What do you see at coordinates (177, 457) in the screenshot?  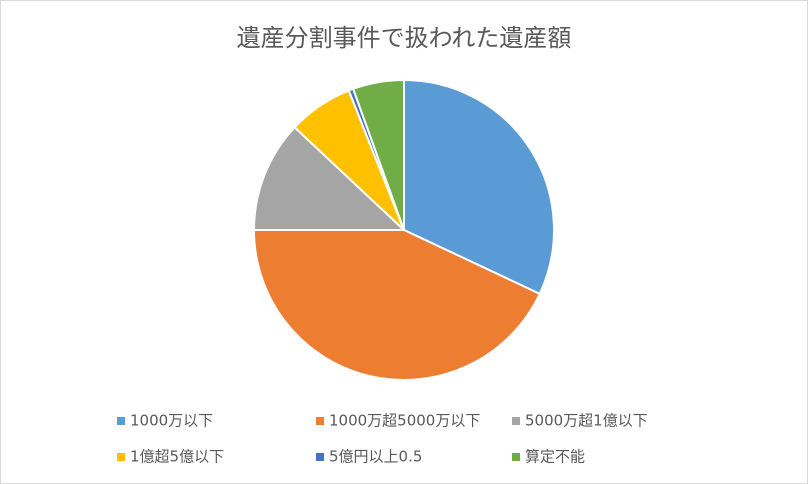 I see `legend-label: 1億超5億以下` at bounding box center [177, 457].